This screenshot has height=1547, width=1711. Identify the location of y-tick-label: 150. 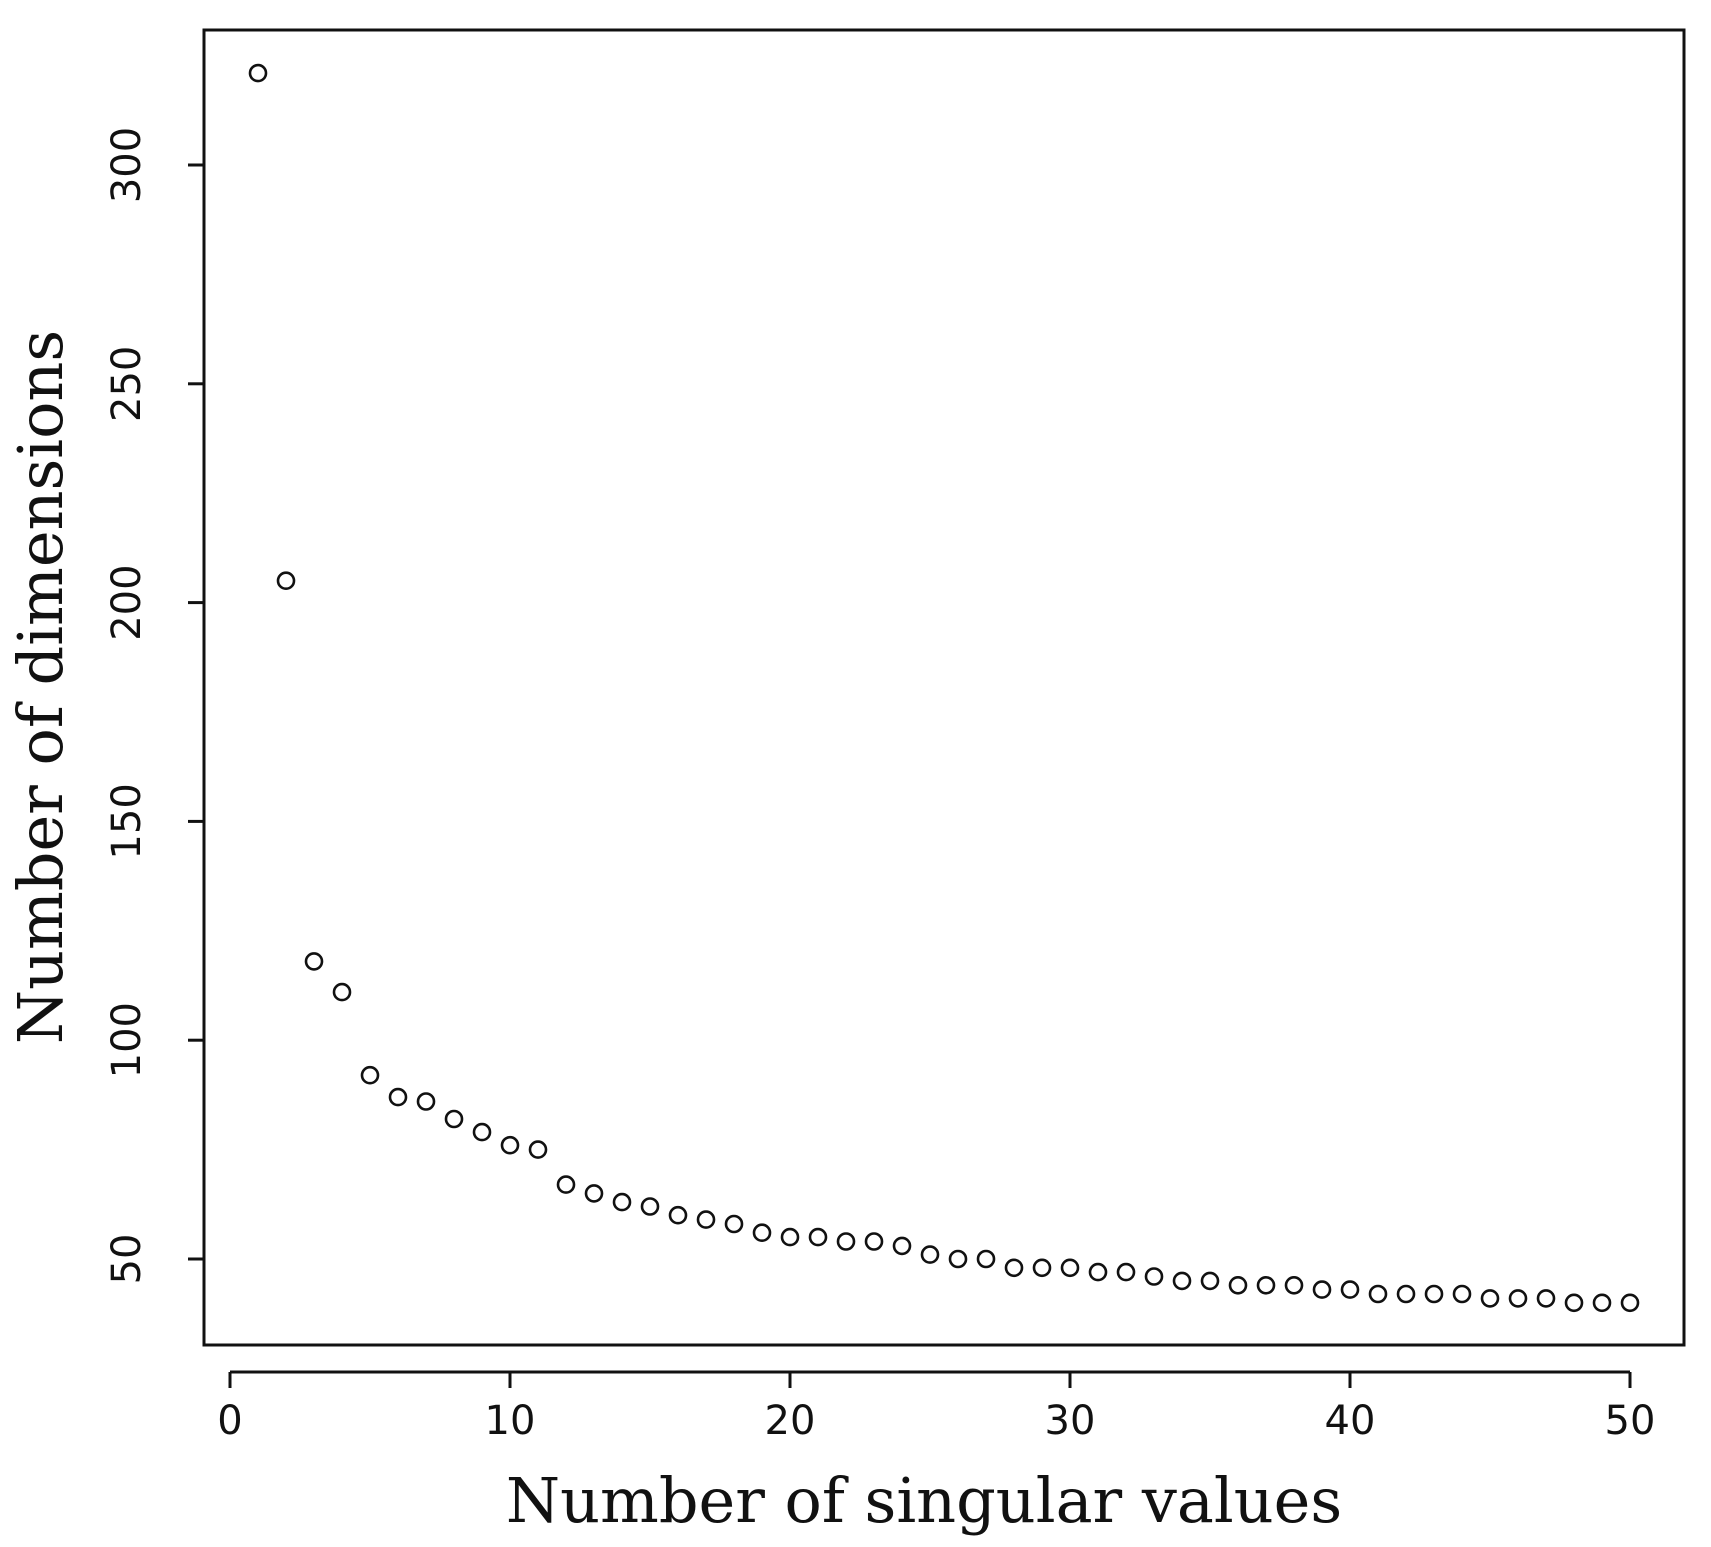
(127, 821).